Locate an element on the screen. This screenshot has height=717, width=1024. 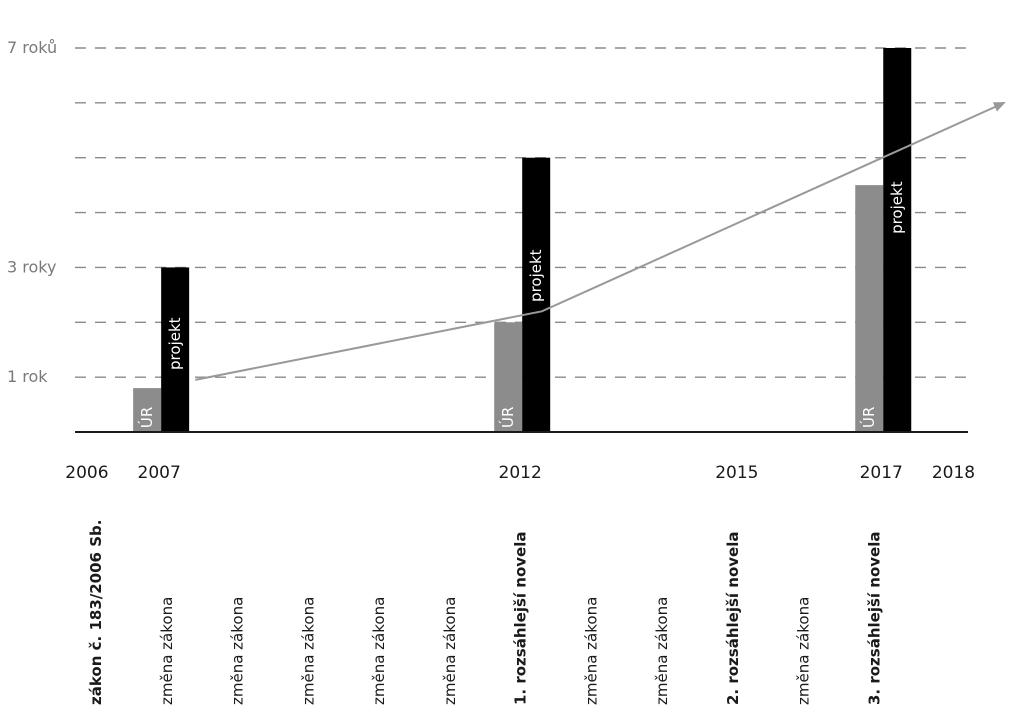
bar-projekt-2017 is located at coordinates (897, 240).